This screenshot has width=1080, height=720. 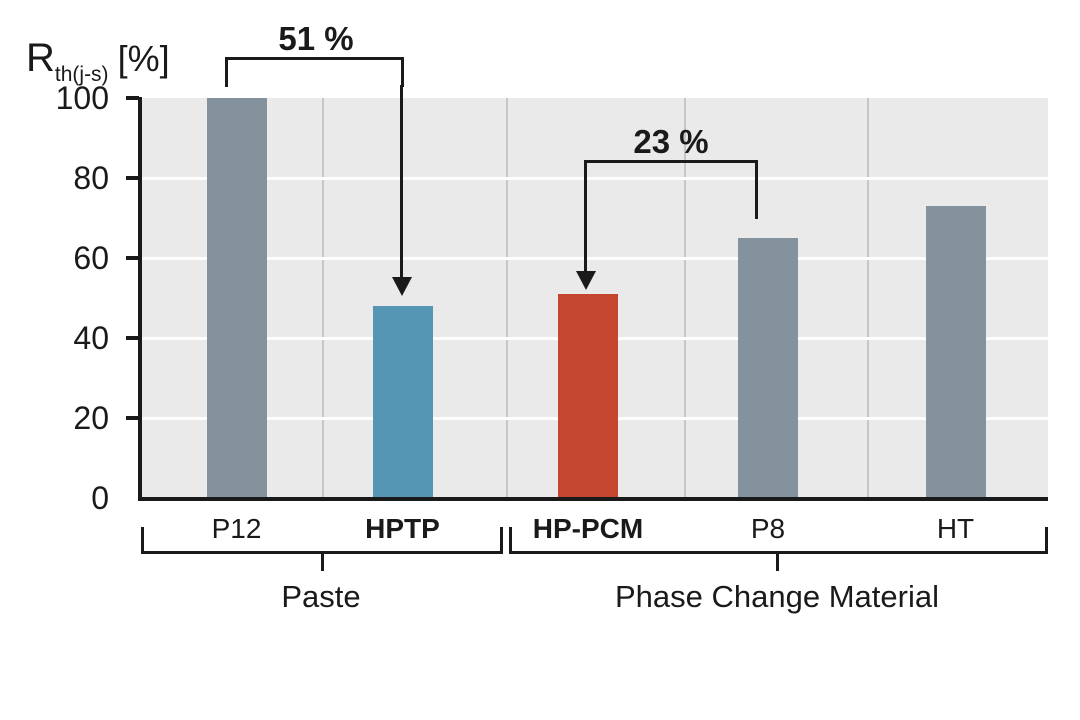 I want to click on bar-p12, so click(x=236, y=298).